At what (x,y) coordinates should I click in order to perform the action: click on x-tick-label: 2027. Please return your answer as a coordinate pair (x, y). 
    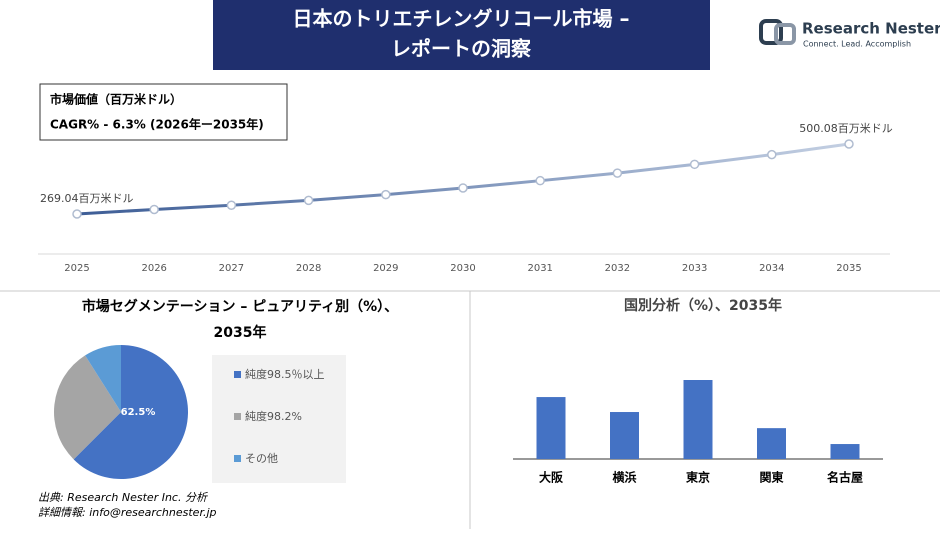
    Looking at the image, I should click on (231, 268).